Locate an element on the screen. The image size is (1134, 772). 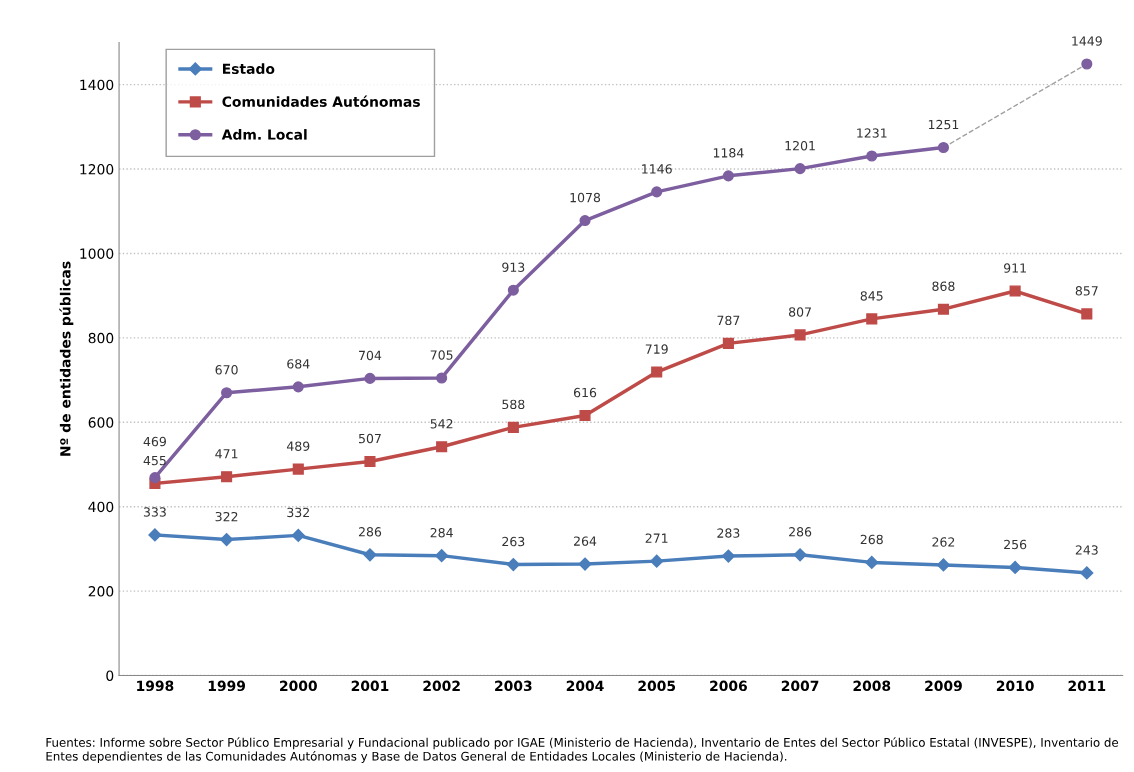
data-label: 283 is located at coordinates (728, 533).